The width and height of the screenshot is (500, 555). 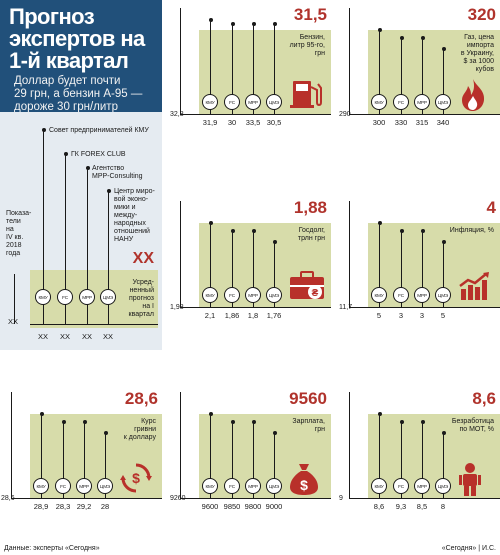 What do you see at coordinates (177, 114) in the screenshot?
I see `baseline-value: 32,8` at bounding box center [177, 114].